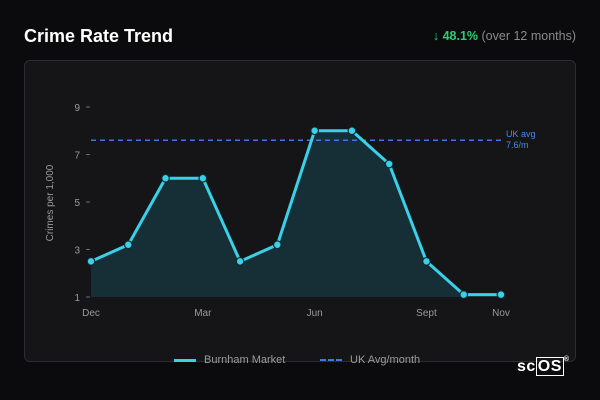 This screenshot has width=600, height=400. What do you see at coordinates (385, 360) in the screenshot?
I see `legend-avg-label: UK Avg/month` at bounding box center [385, 360].